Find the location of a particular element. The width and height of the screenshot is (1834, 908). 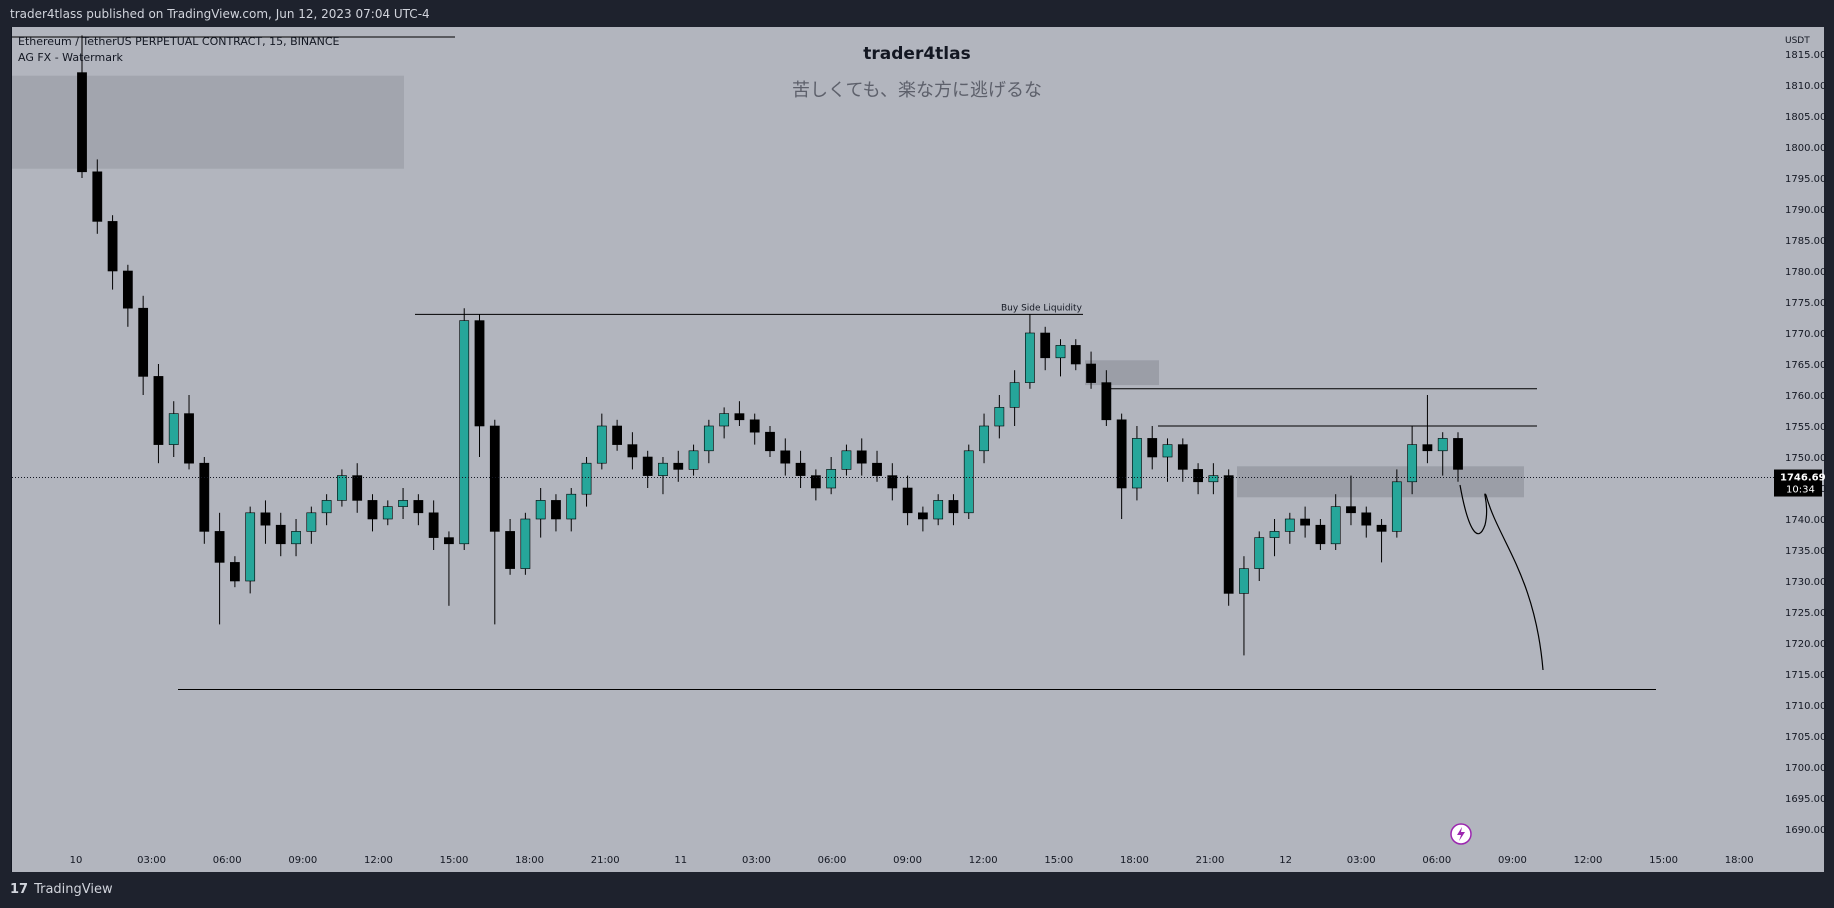

y-tick-label: 1800.00 is located at coordinates (1805, 148).